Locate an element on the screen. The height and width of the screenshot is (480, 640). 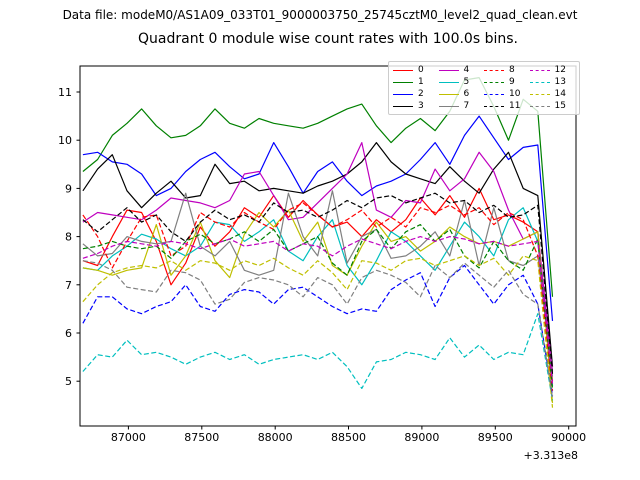
legend-item-label: 4 is located at coordinates (466, 70).